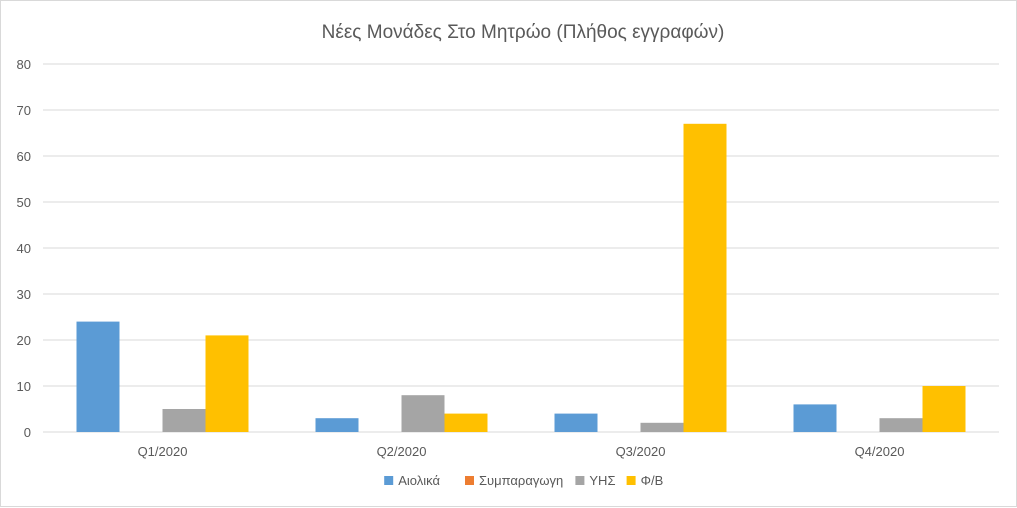 This screenshot has width=1017, height=508. I want to click on y-tick-label: 70, so click(24, 110).